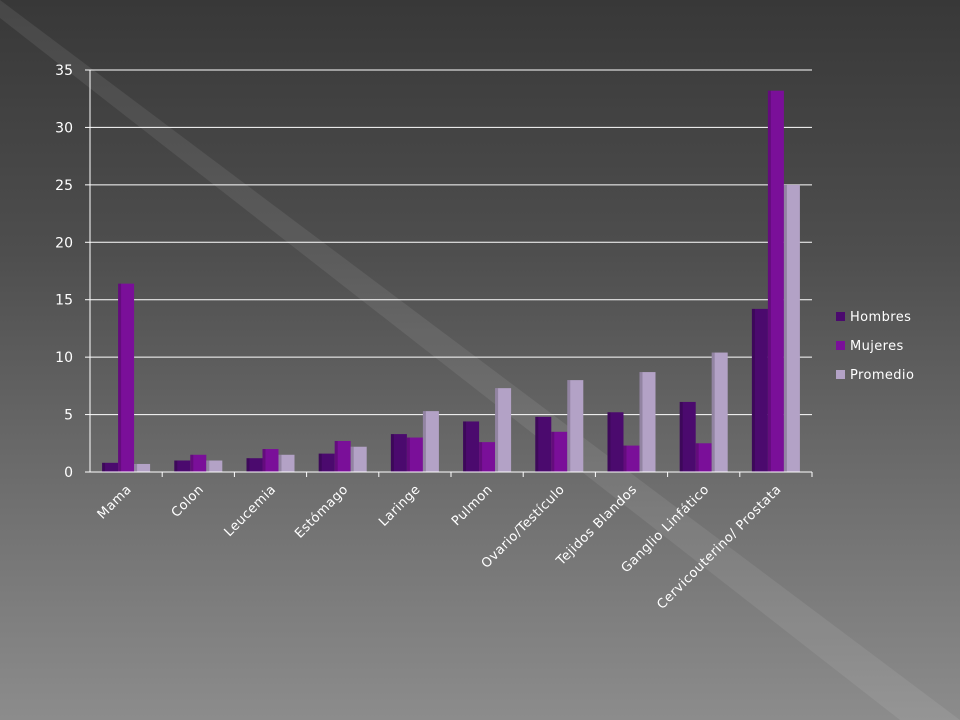 The image size is (960, 720). Describe the element at coordinates (64, 243) in the screenshot. I see `y-tick-label: 20` at that location.